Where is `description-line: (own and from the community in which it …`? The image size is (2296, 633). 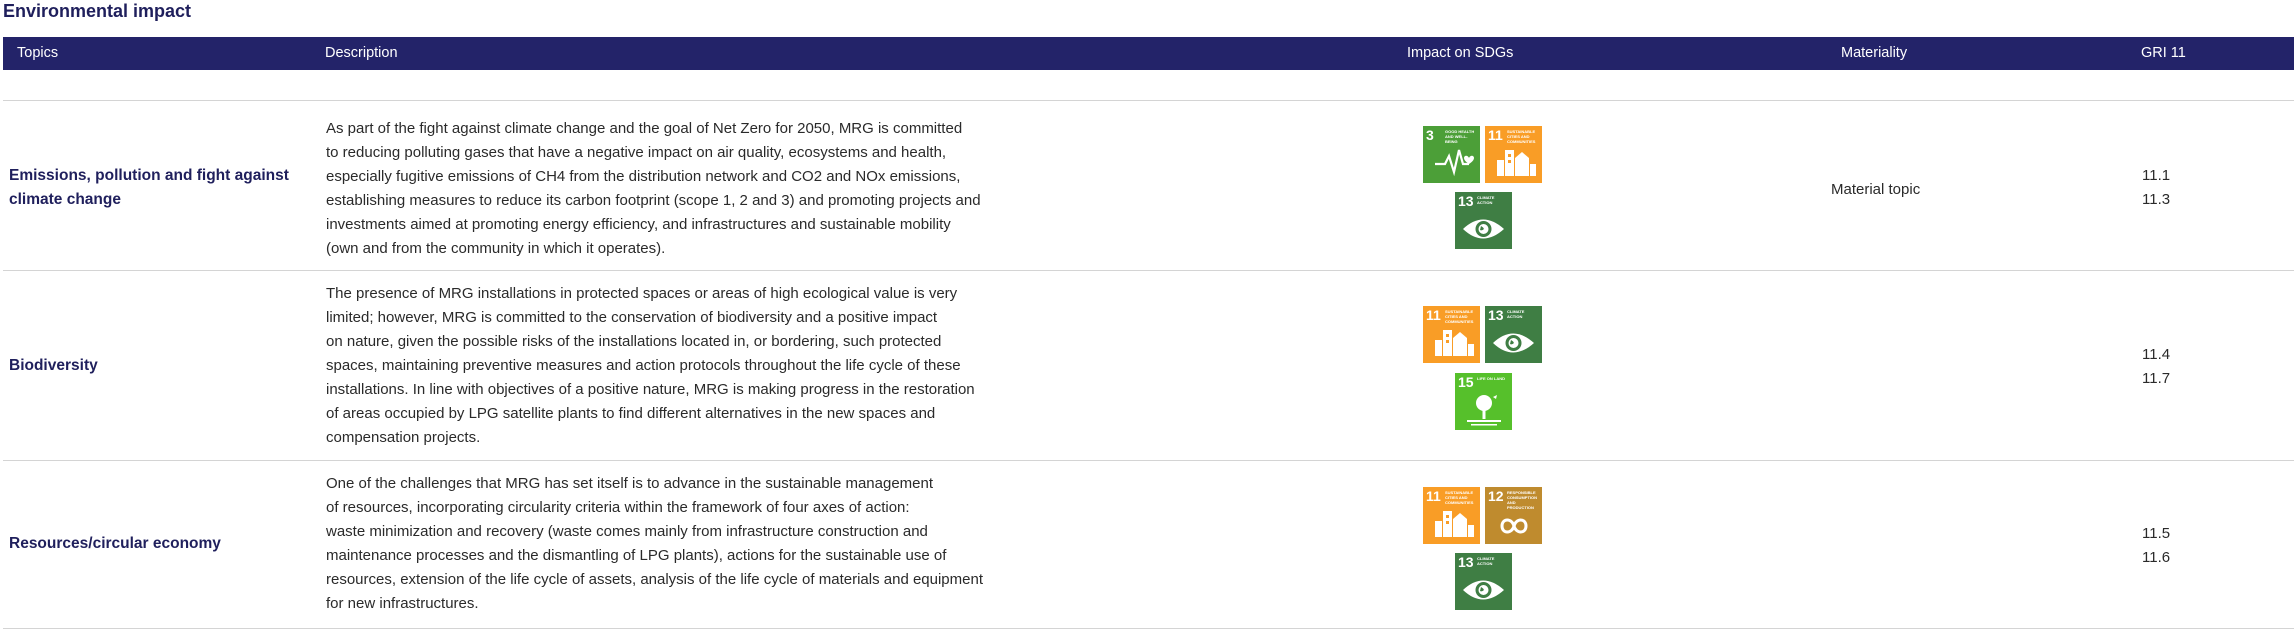
description-line: (own and from the community in which it … is located at coordinates (496, 248).